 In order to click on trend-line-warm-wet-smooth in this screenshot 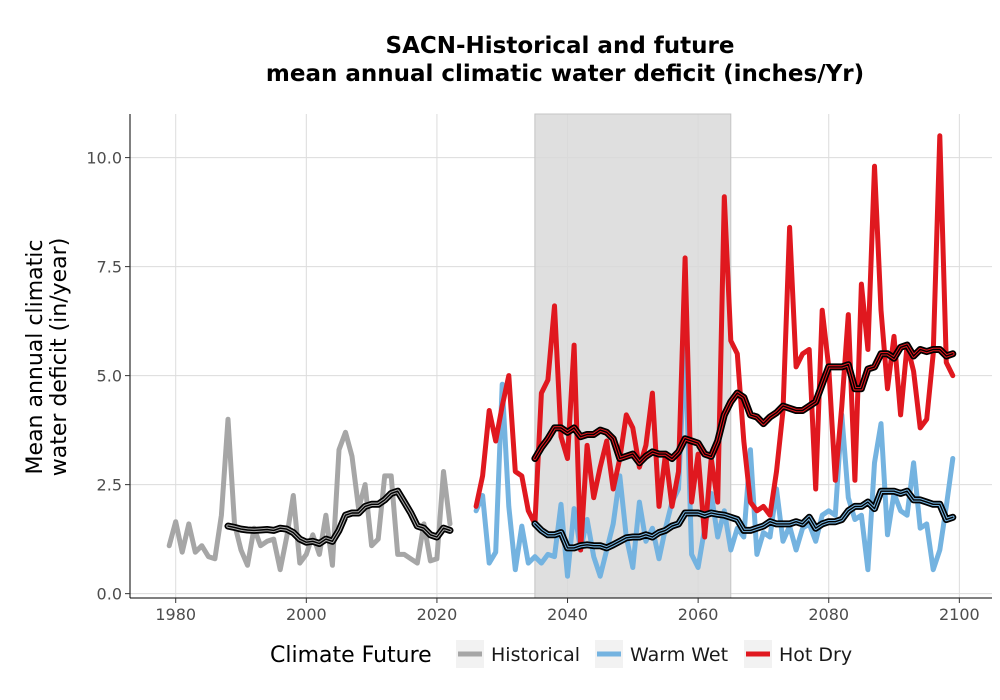, I will do `click(744, 519)`.